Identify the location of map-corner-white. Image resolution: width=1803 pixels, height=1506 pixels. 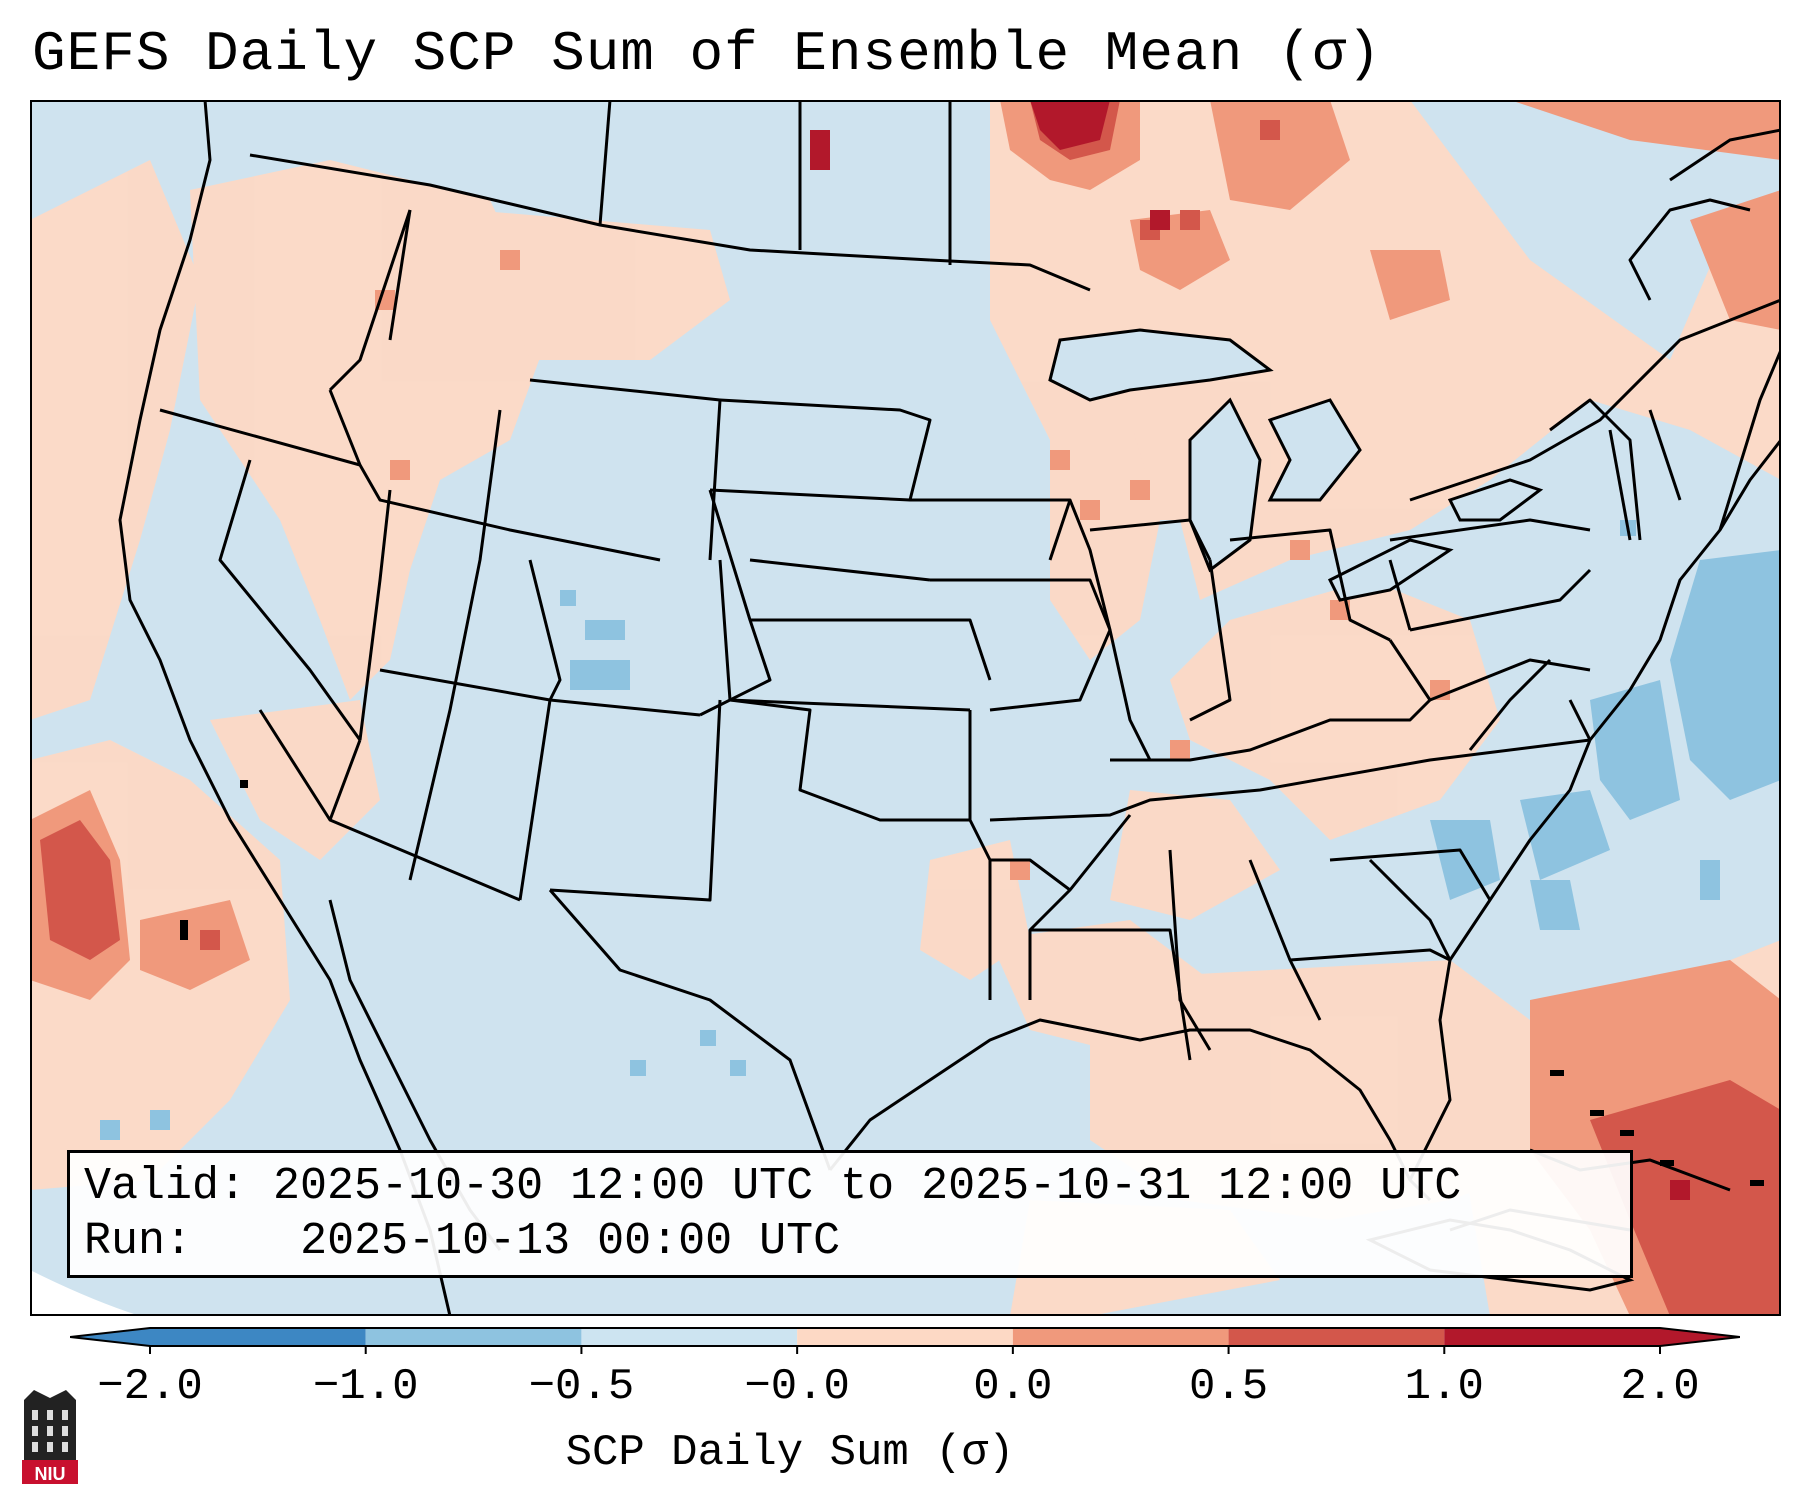
(85, 1293).